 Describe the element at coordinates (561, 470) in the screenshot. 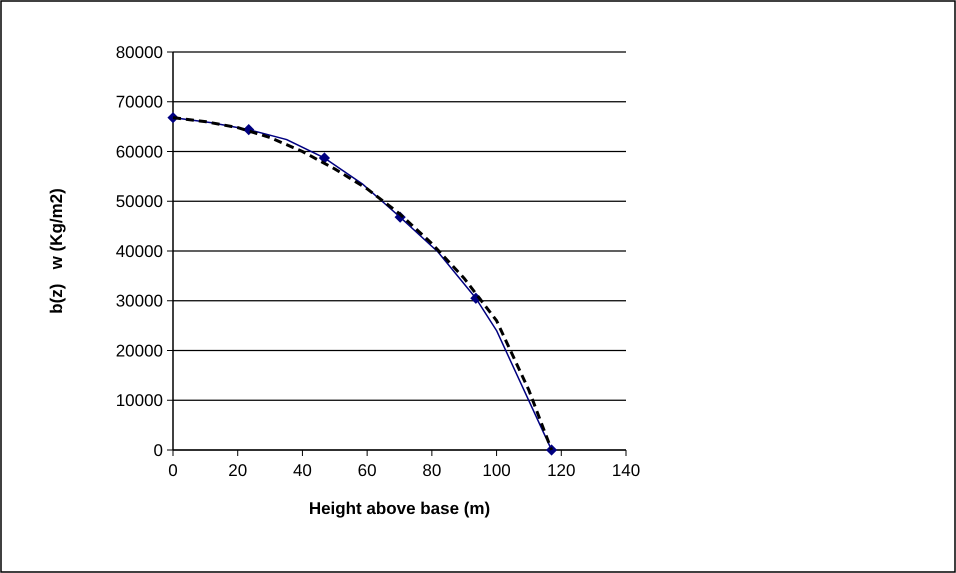

I see `x-tick-label: 120` at that location.